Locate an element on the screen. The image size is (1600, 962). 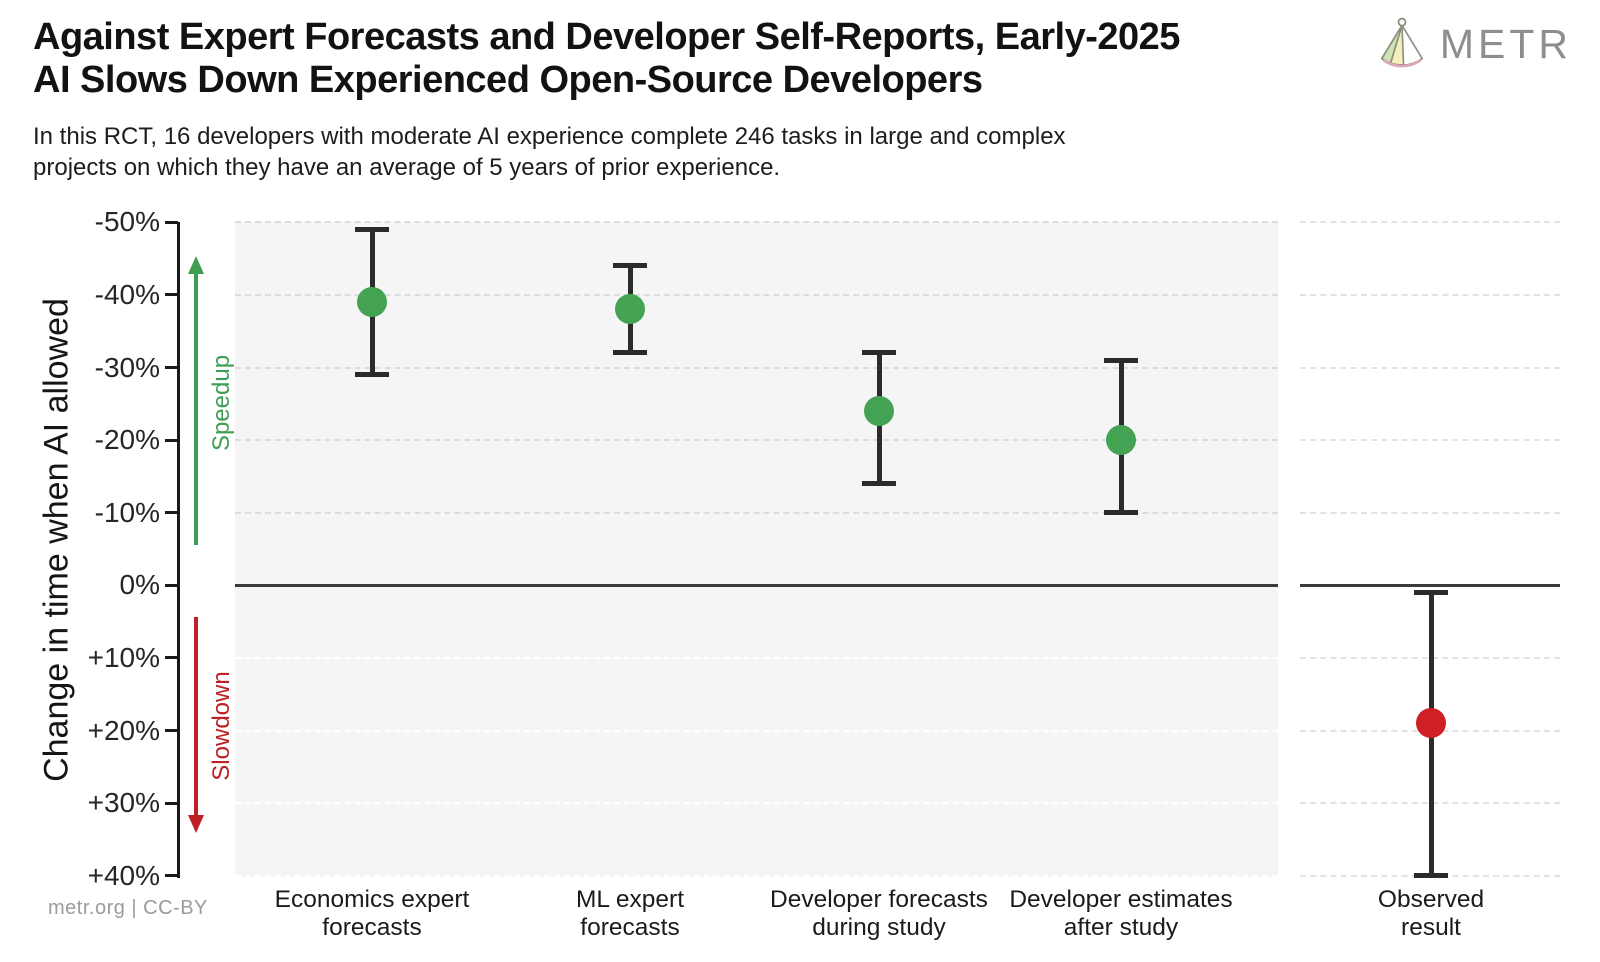
slowdown-arrow-icon is located at coordinates (196, 725).